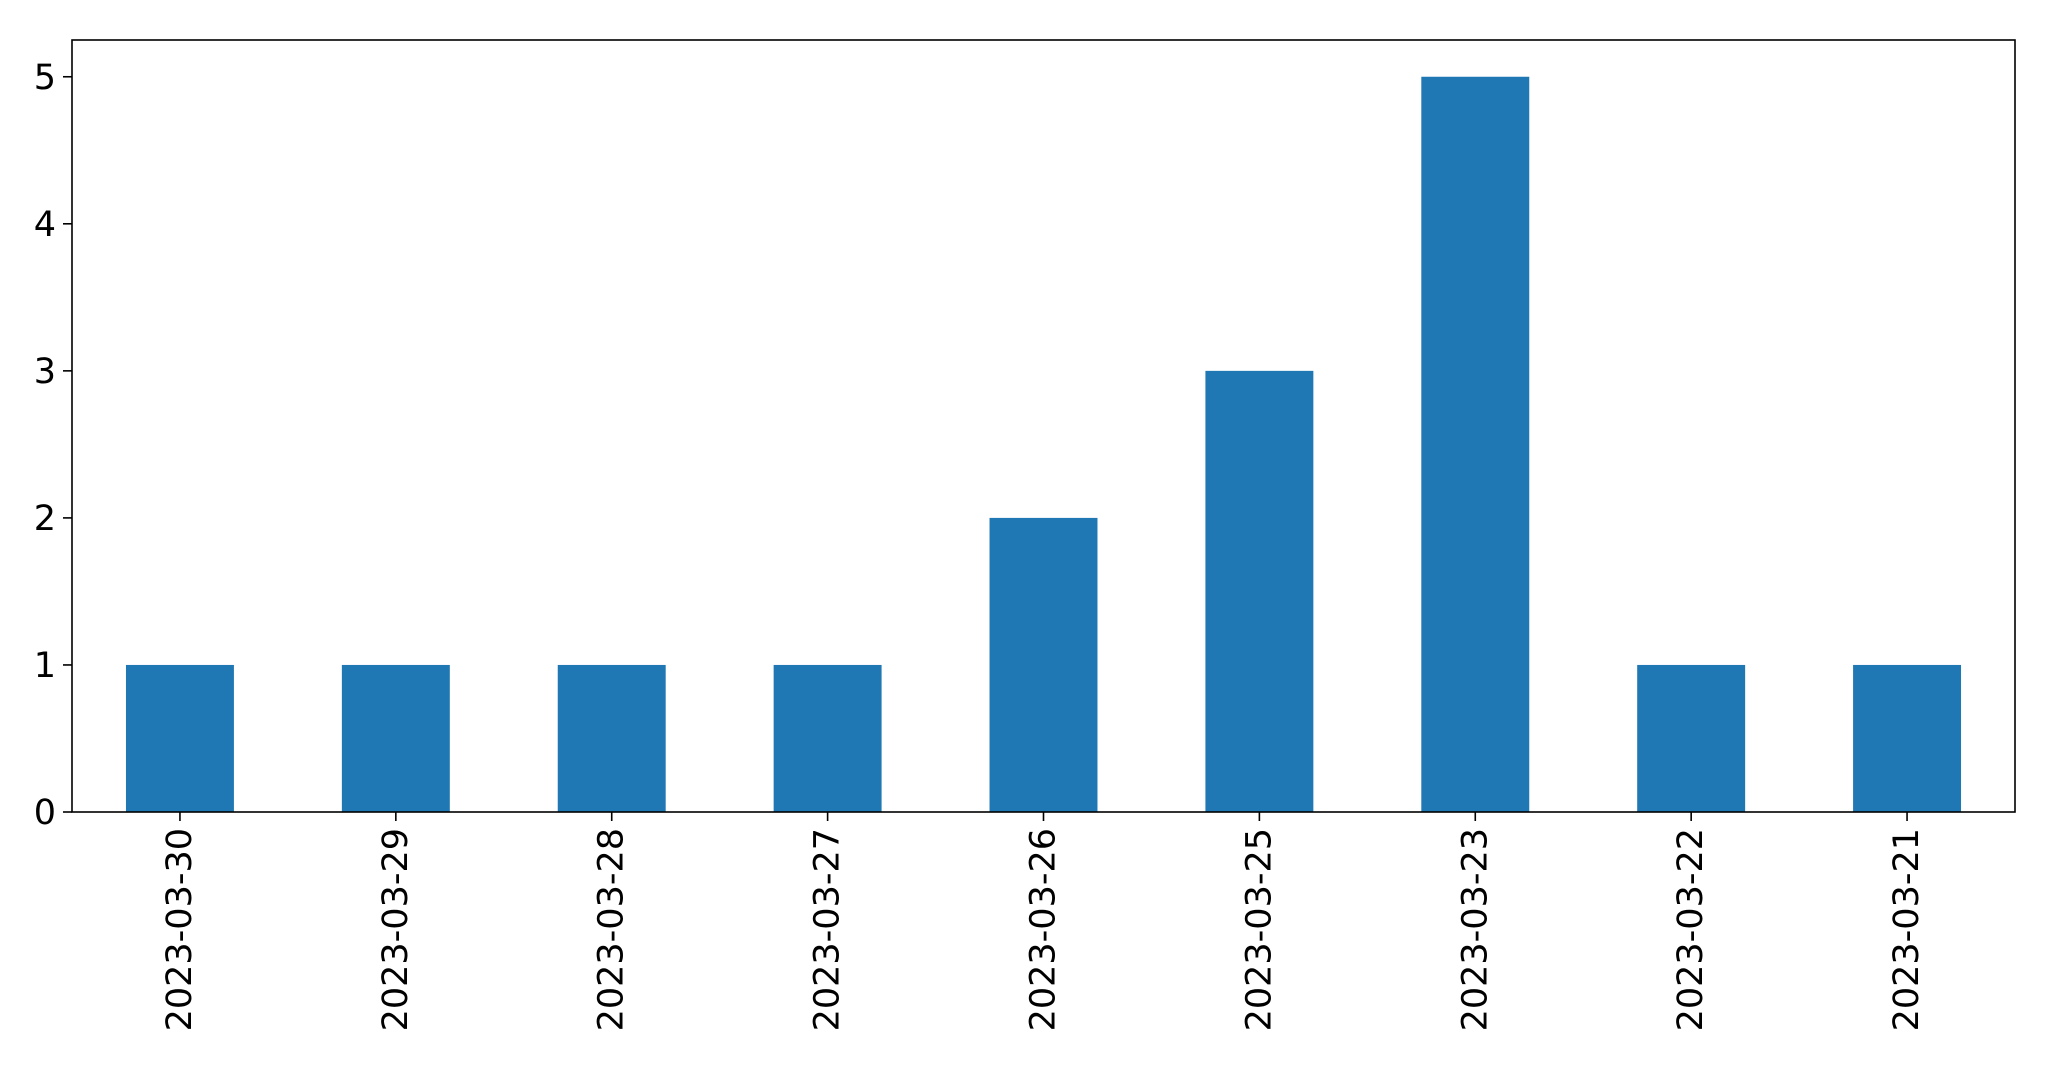 Image resolution: width=2049 pixels, height=1065 pixels. I want to click on x-tick-label: 2023-03-30, so click(180, 929).